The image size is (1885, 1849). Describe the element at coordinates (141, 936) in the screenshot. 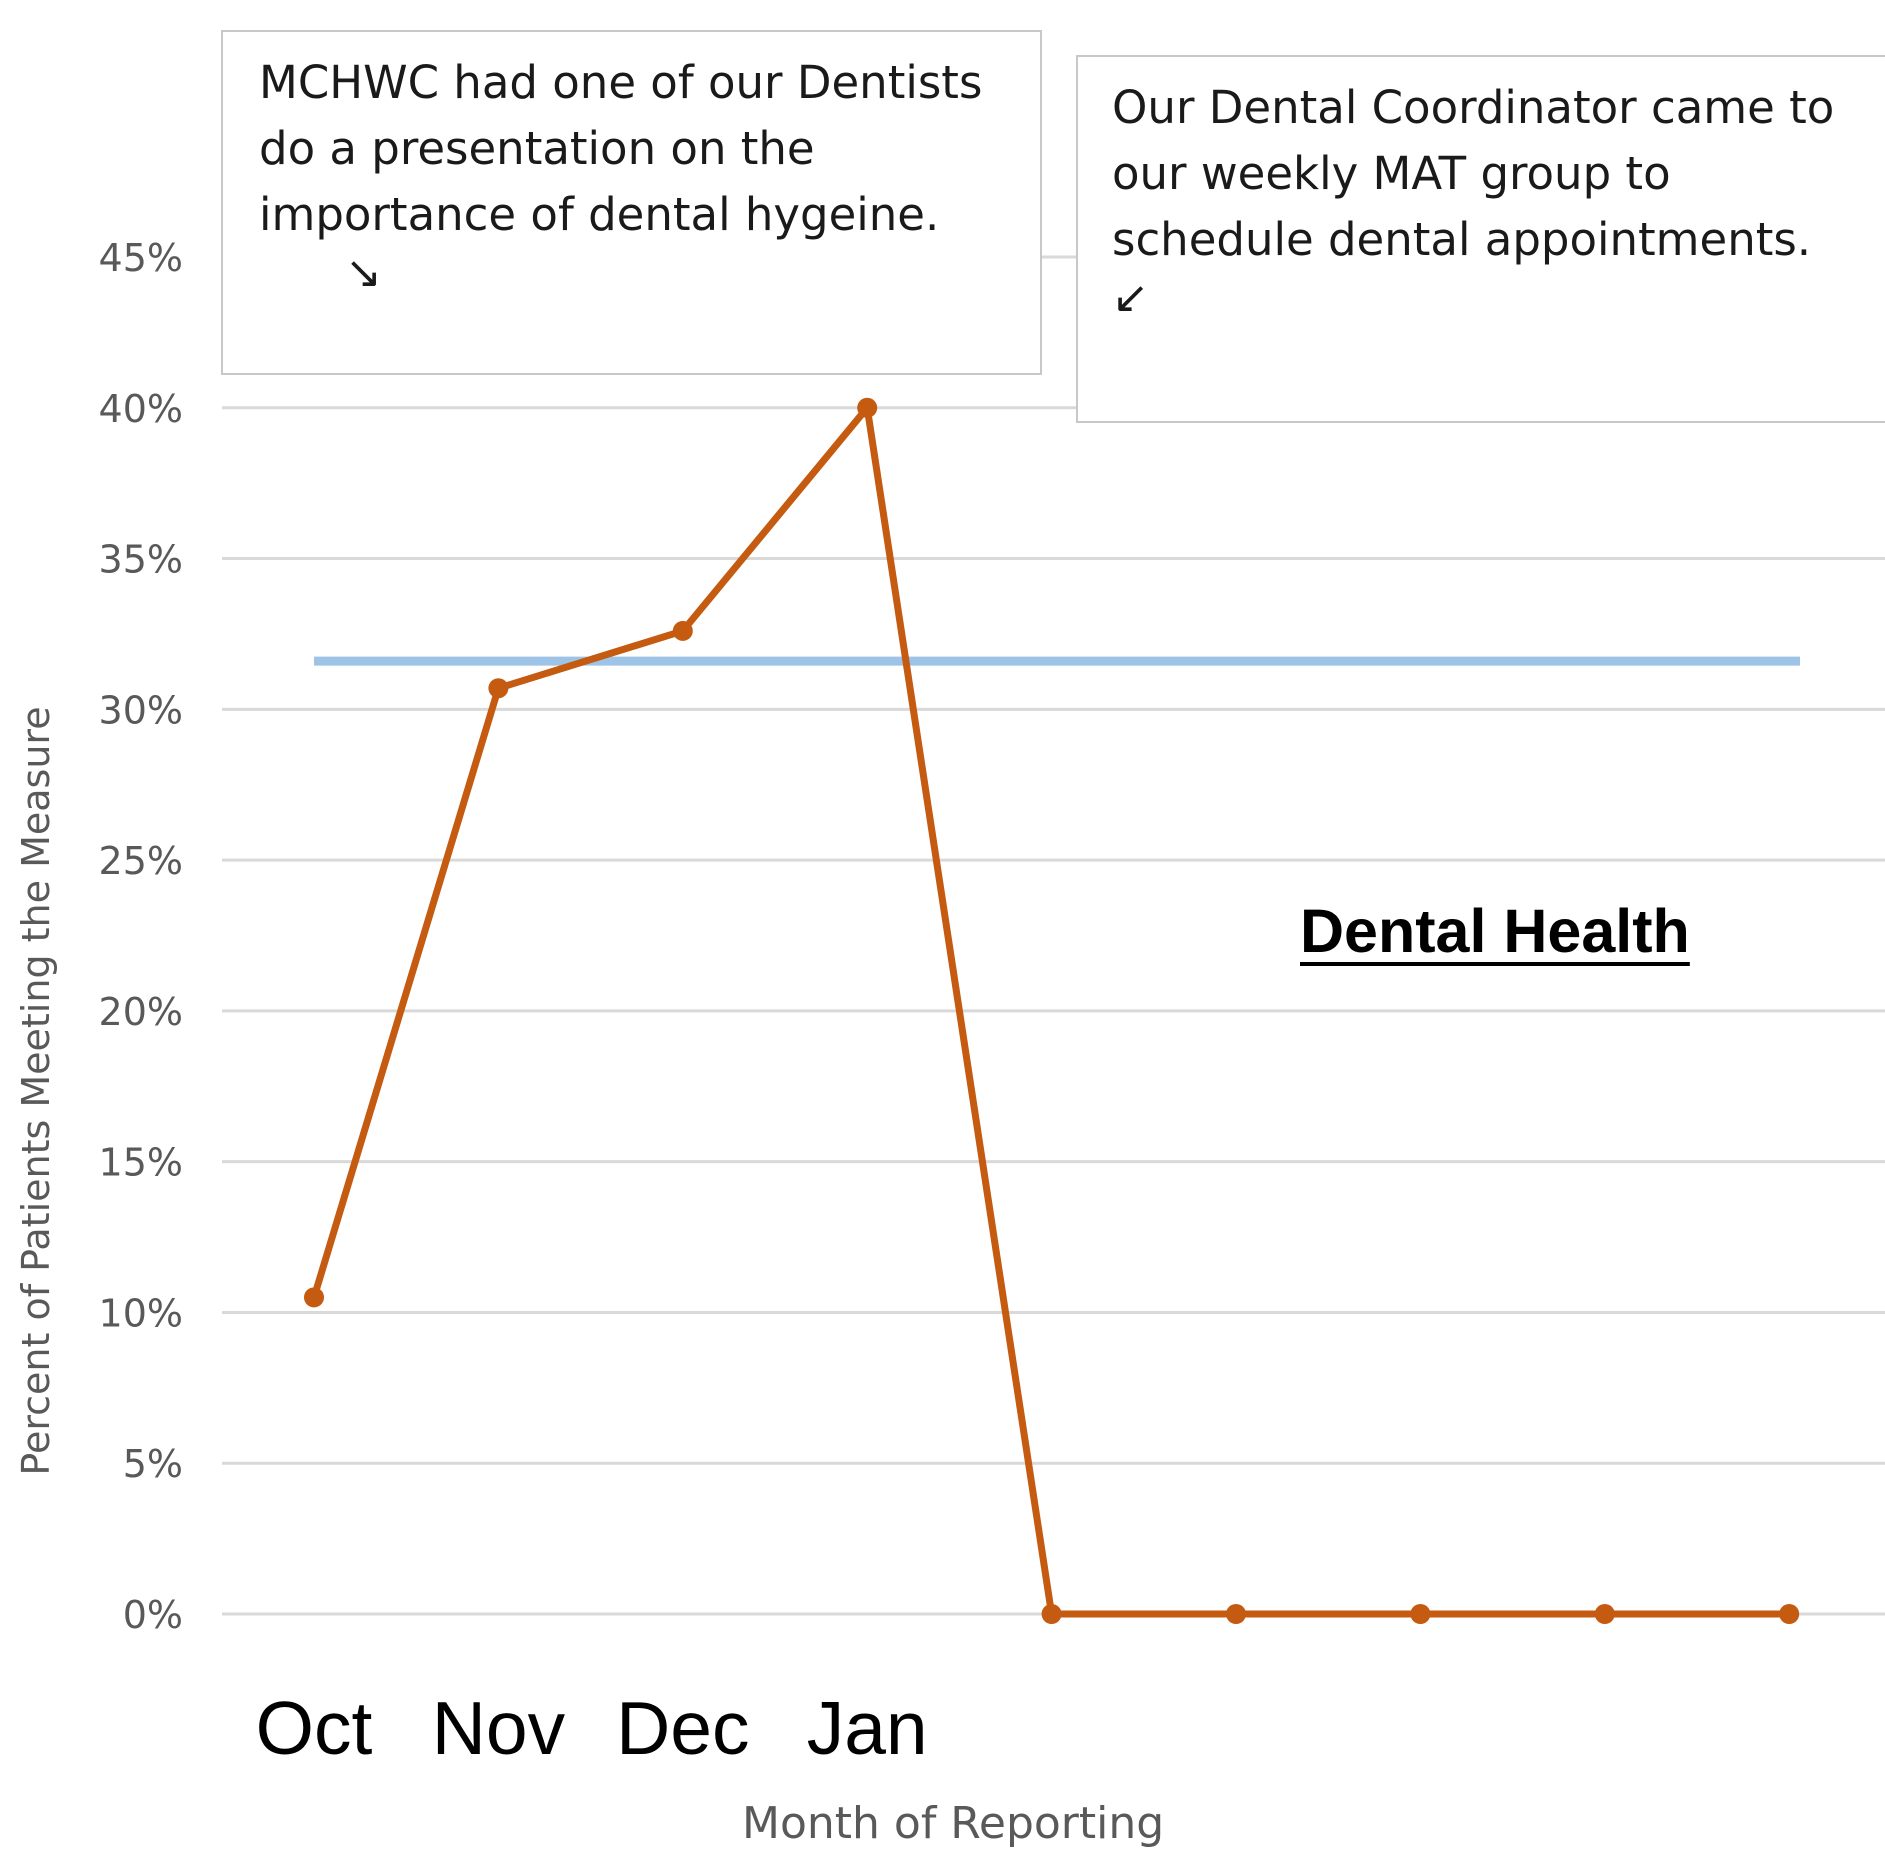

I see `y-tick-labels: 0% 5% 10% 15% 20% 25% 30% 35% 40% 45%` at that location.